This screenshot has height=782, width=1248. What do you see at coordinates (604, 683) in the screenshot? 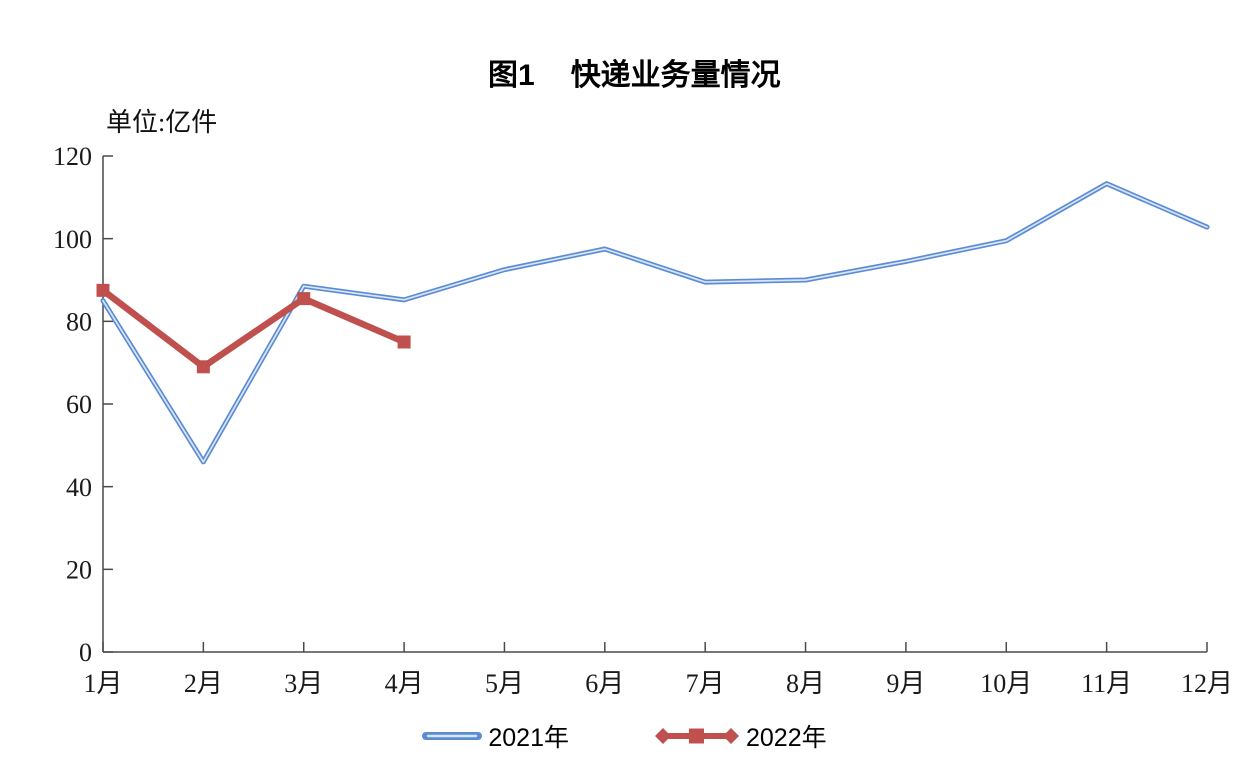
I see `x-axis-label: 6月` at bounding box center [604, 683].